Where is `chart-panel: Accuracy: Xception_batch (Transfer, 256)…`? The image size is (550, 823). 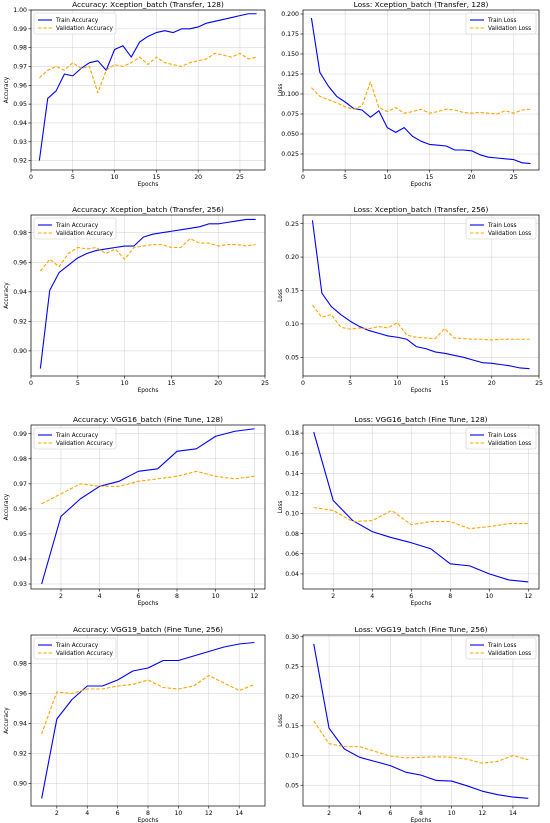 chart-panel: Accuracy: Xception_batch (Transfer, 256)… is located at coordinates (136, 299).